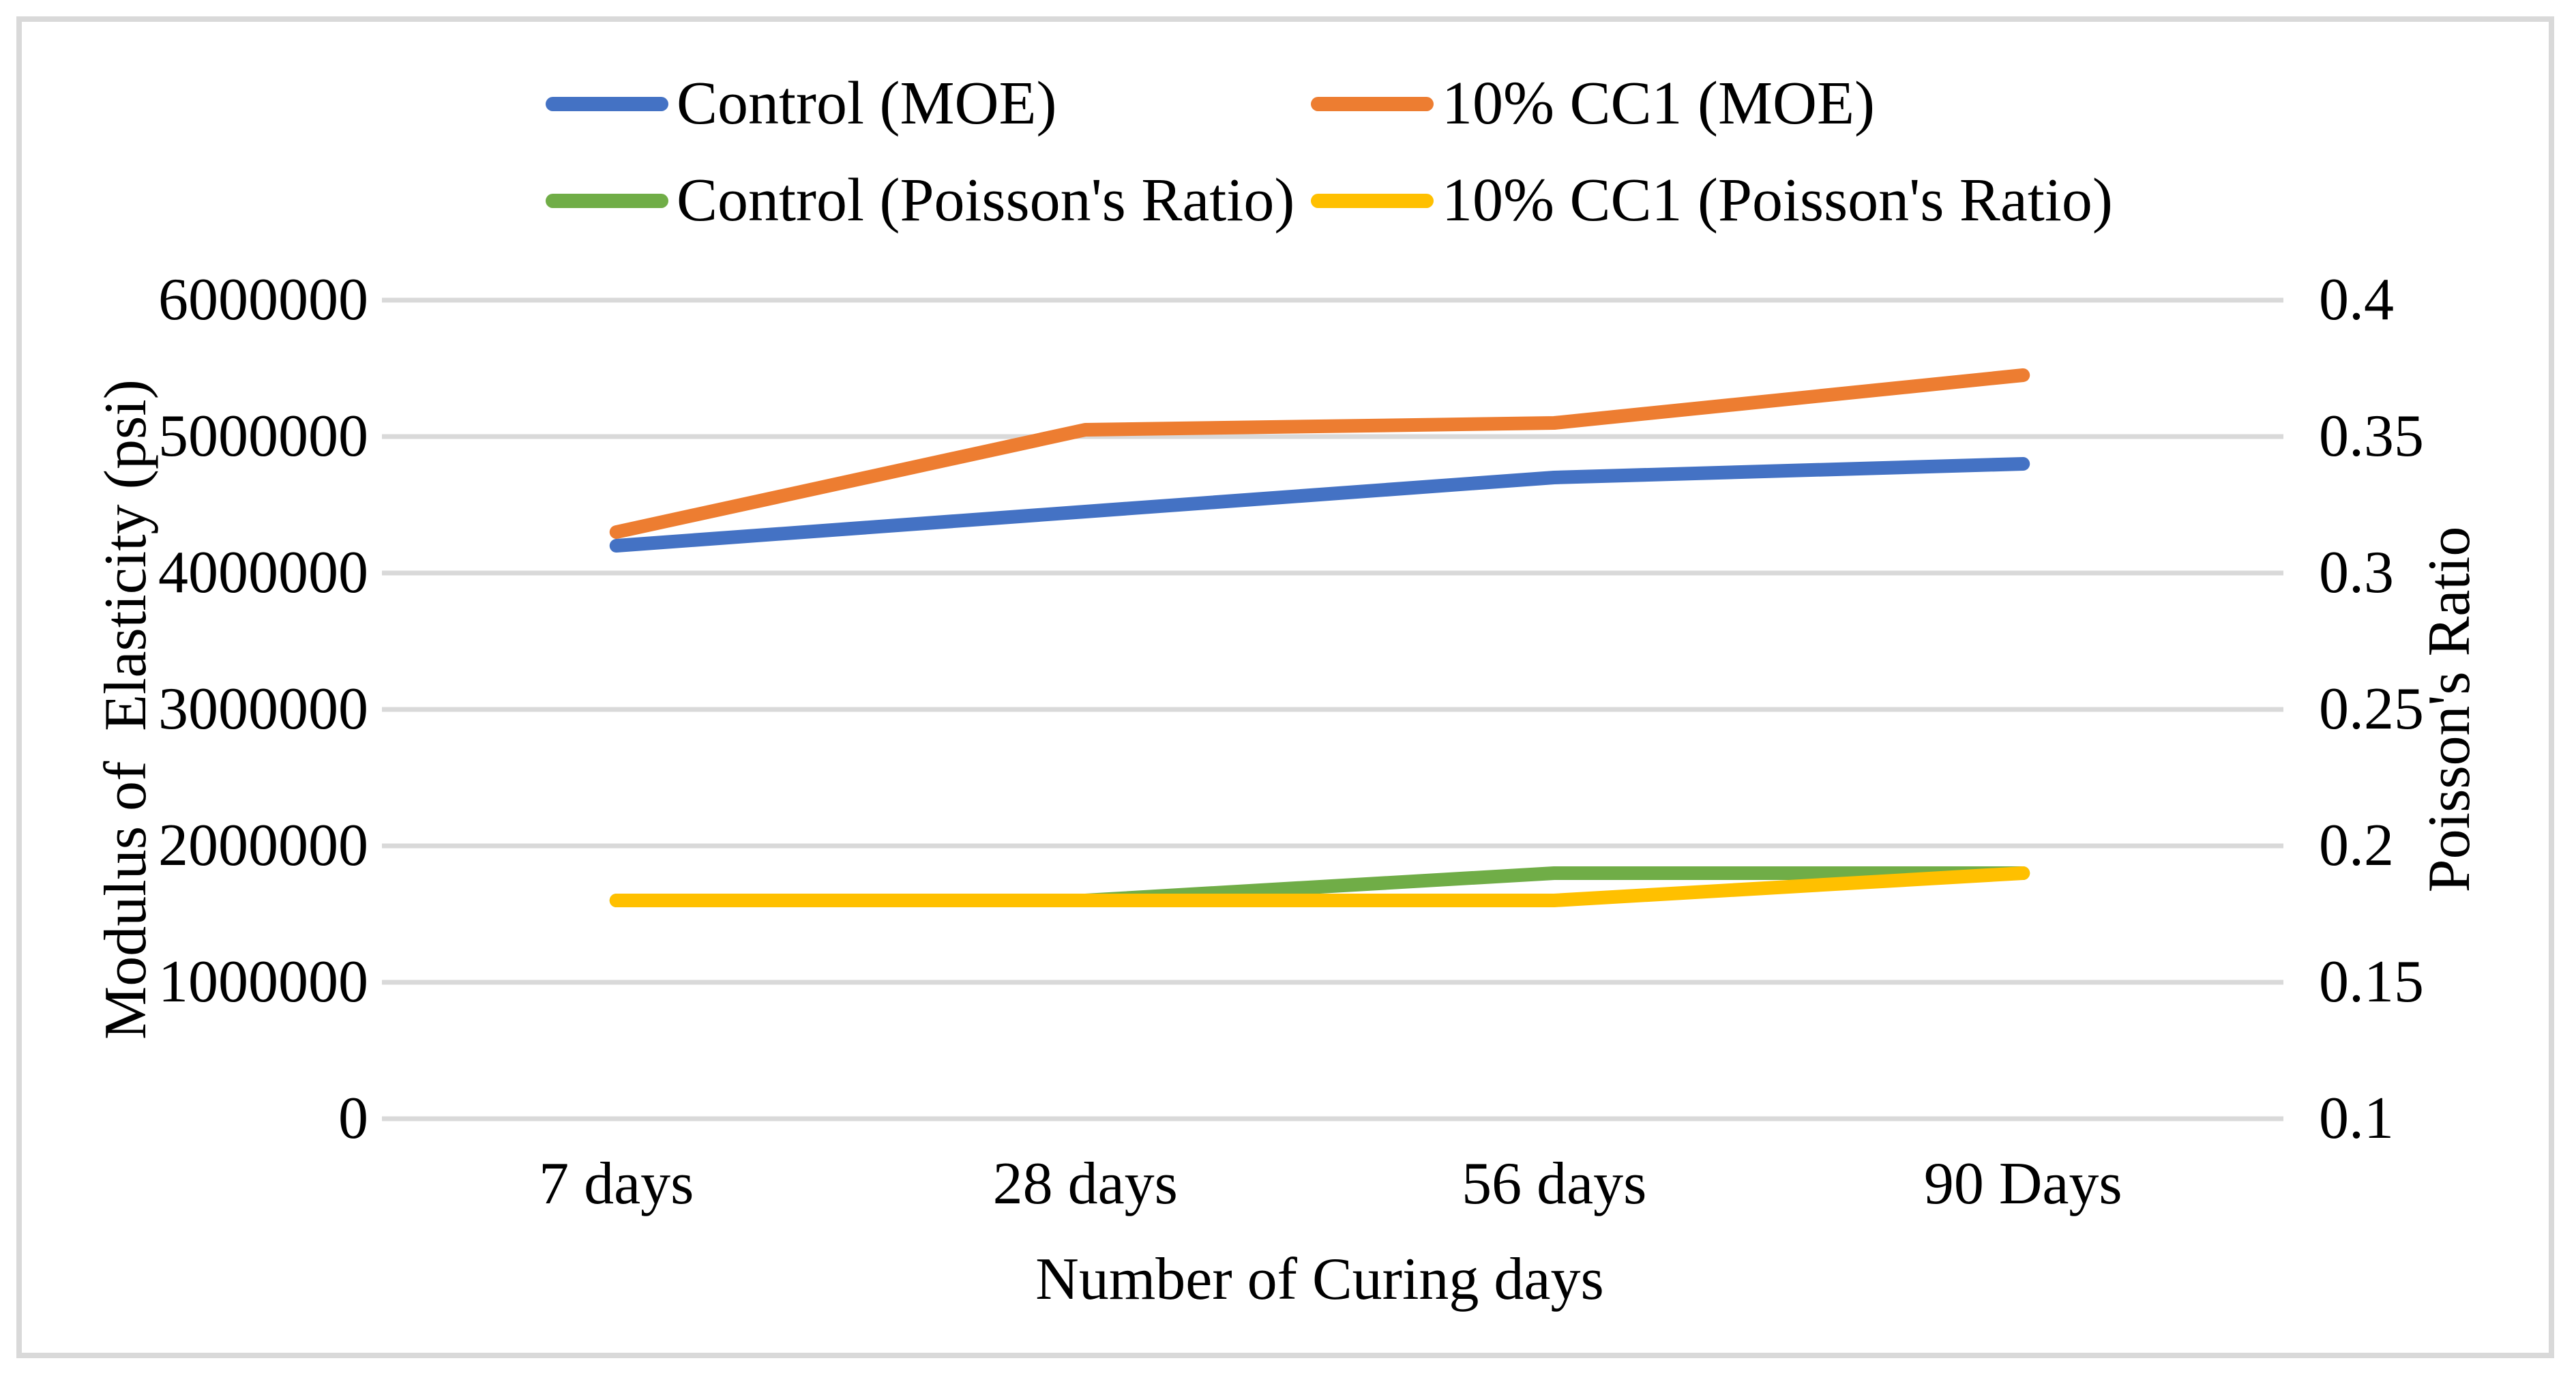 The height and width of the screenshot is (1380, 2576). I want to click on x-axis-category-label: 28 days, so click(1085, 1184).